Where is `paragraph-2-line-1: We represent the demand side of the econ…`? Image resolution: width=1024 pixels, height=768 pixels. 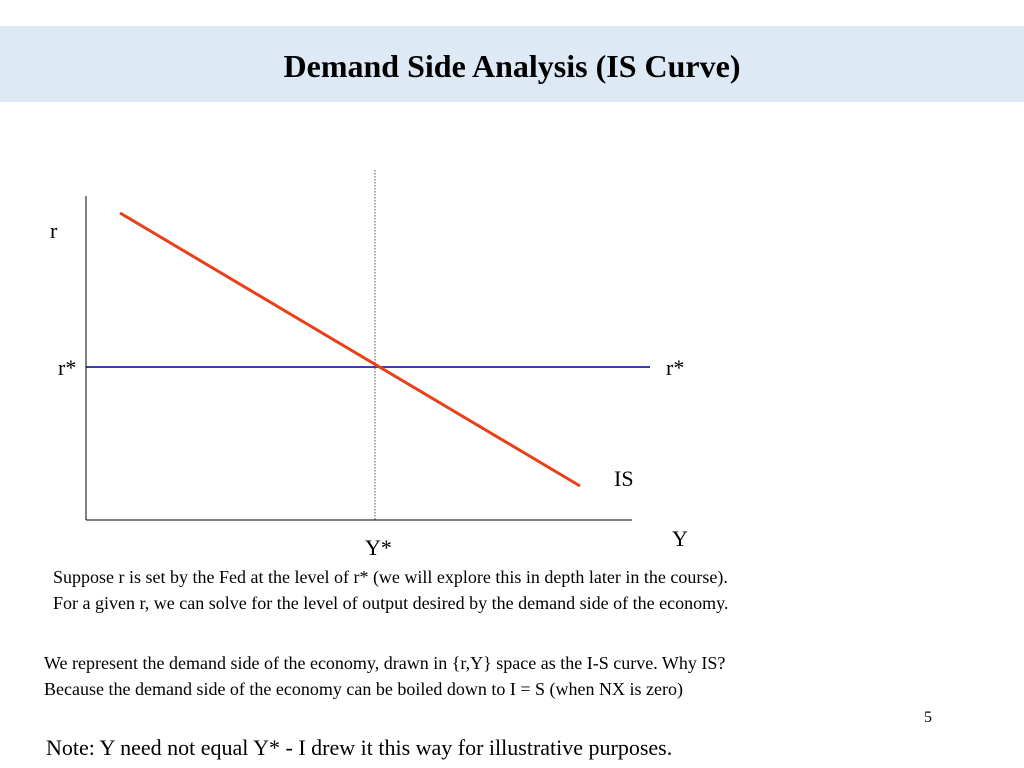
paragraph-2-line-1: We represent the demand side of the econ… is located at coordinates (385, 663).